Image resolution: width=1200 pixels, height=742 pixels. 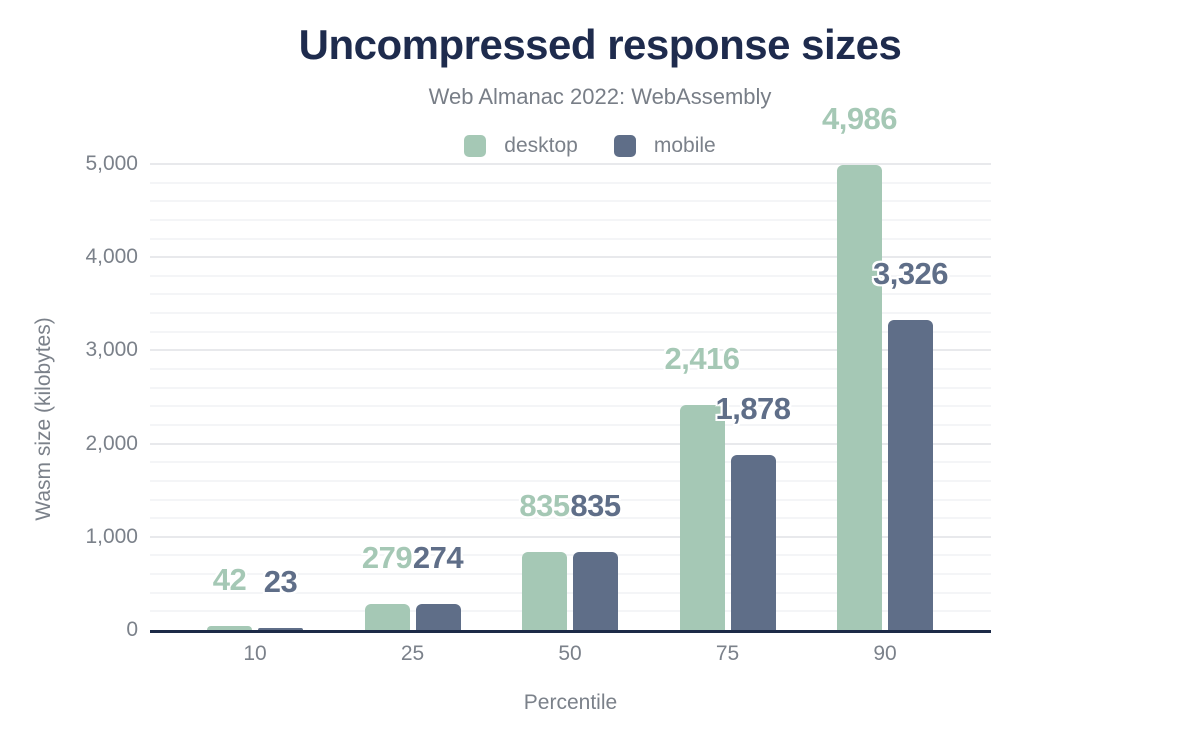 I want to click on bar-value-label-desktop-p75: 2,416, so click(x=702, y=358).